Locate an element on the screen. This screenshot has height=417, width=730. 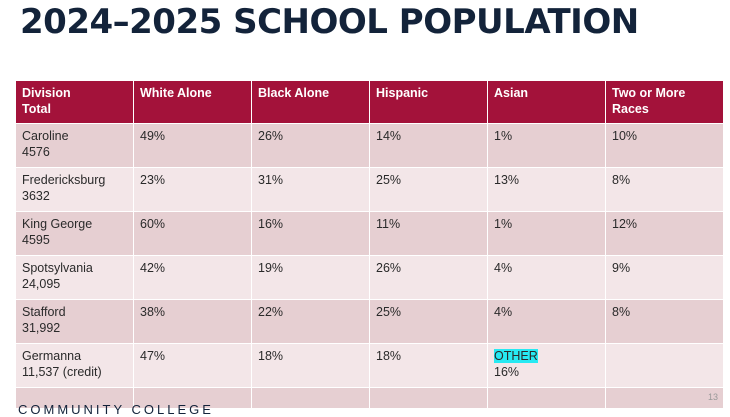
header-division-total: Division Total is located at coordinates (74, 102).